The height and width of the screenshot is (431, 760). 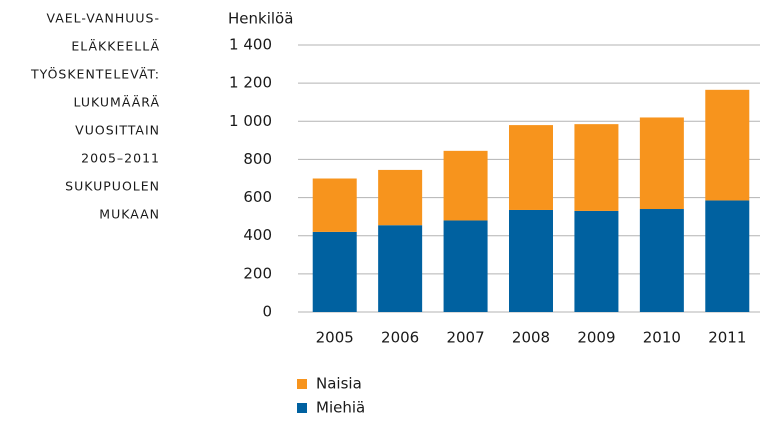 I want to click on x-tick-label: 2007, so click(x=465, y=338).